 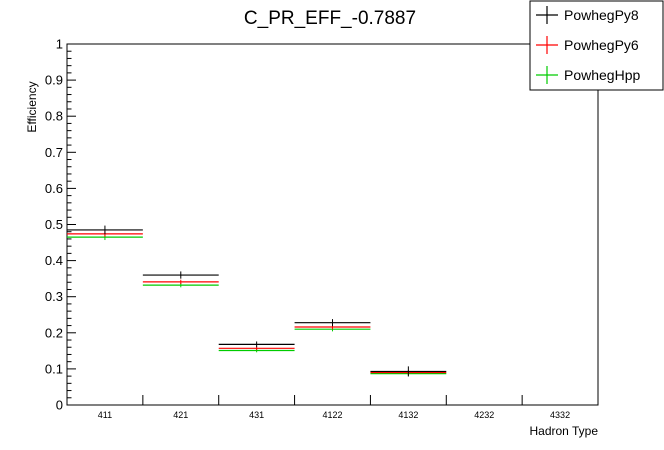 I want to click on legend-label: PowhegPy8, so click(x=601, y=15).